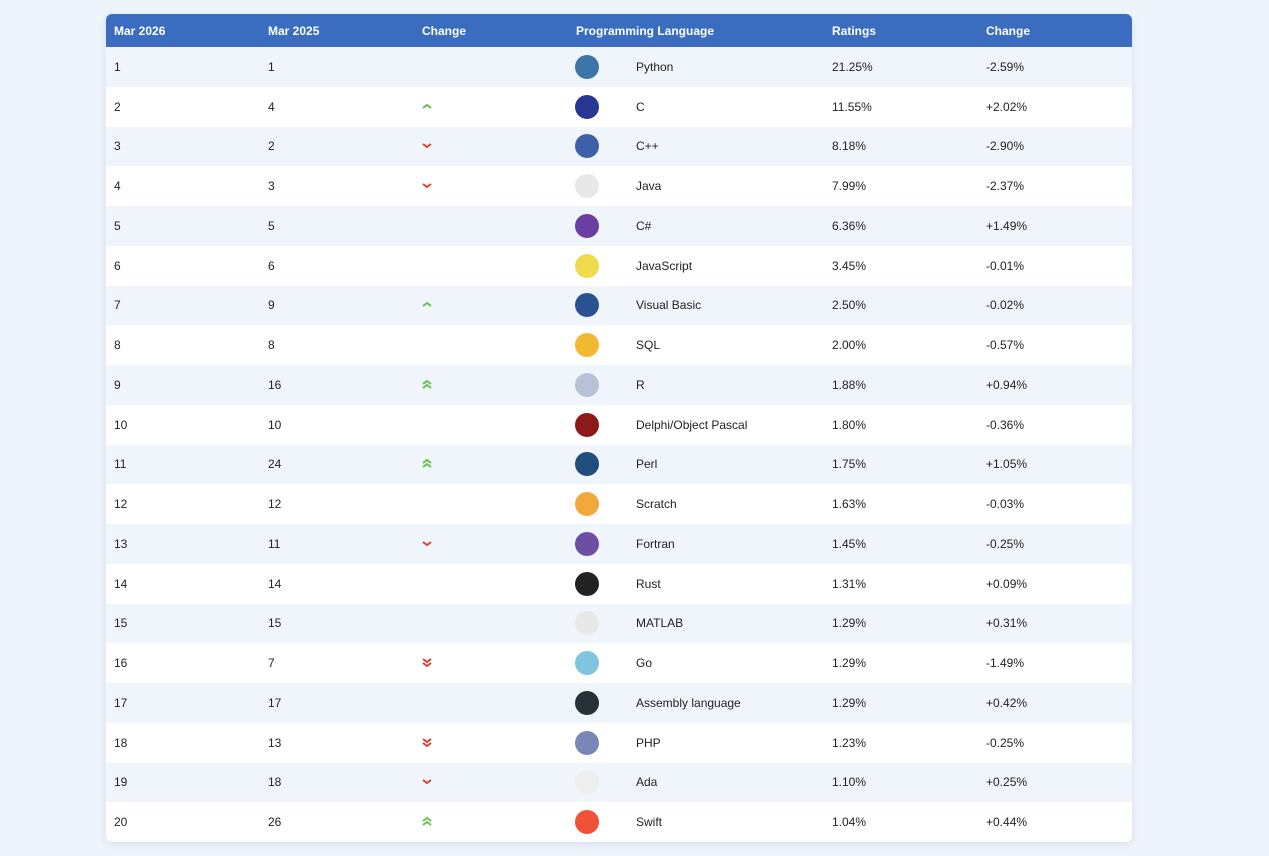 The height and width of the screenshot is (856, 1269). Describe the element at coordinates (849, 822) in the screenshot. I see `rating: 1.04%` at that location.